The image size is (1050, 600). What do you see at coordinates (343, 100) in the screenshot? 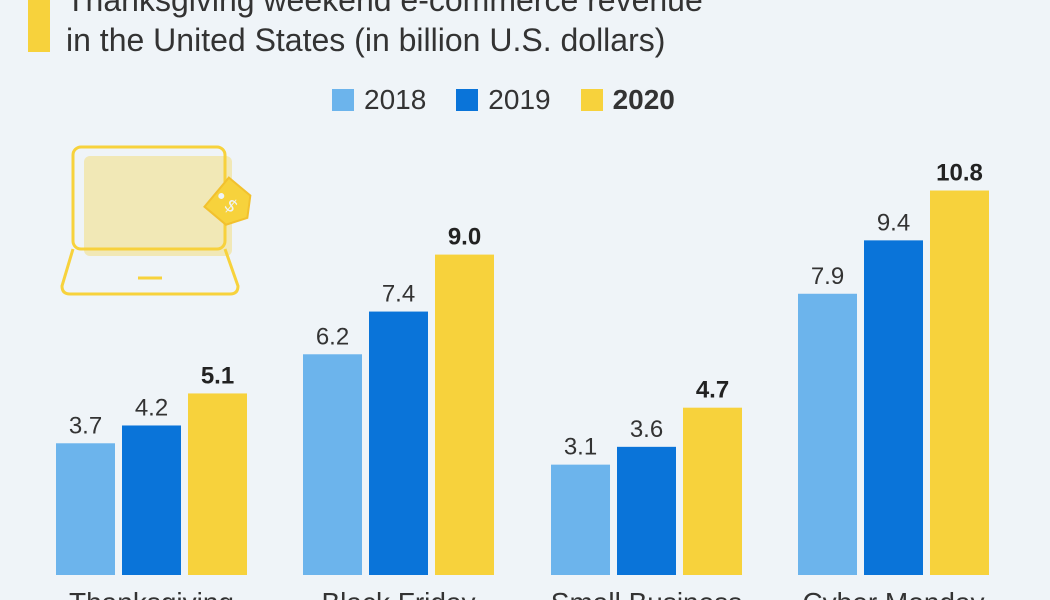
I see `legend-swatch-2018` at bounding box center [343, 100].